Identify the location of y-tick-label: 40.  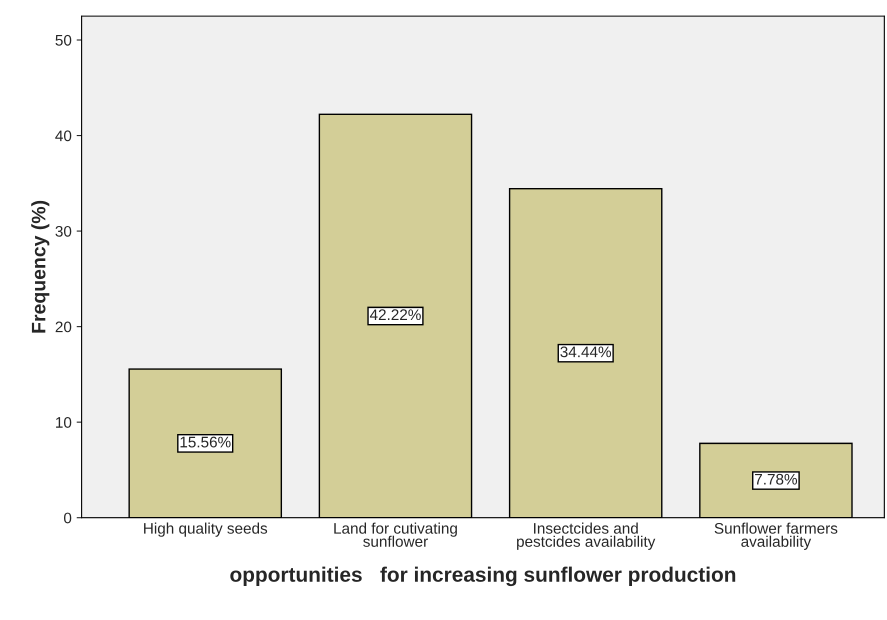
(63, 136).